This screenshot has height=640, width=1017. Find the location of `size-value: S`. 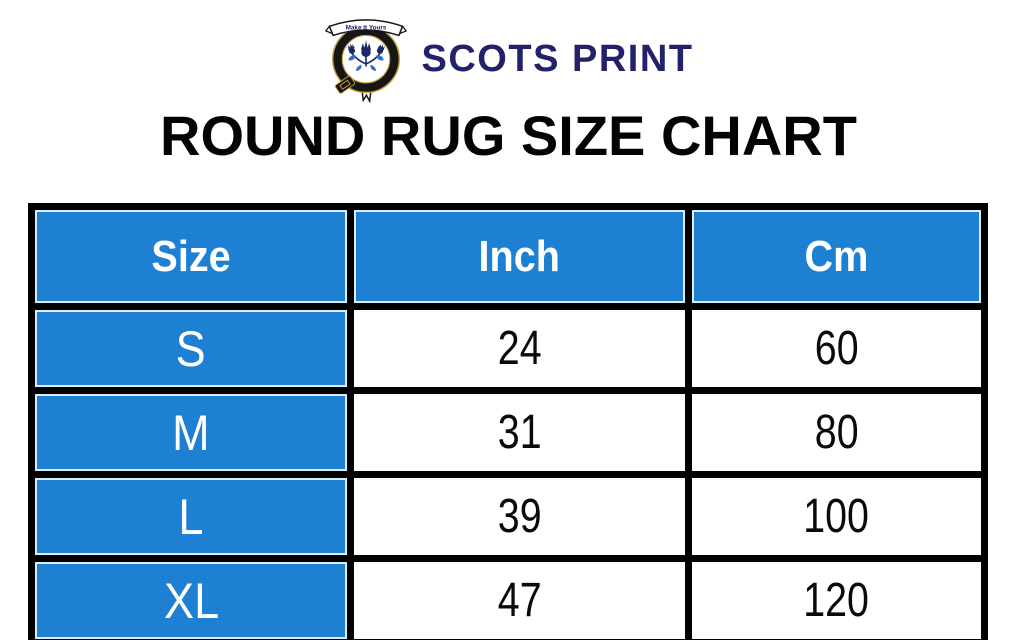

size-value: S is located at coordinates (191, 348).